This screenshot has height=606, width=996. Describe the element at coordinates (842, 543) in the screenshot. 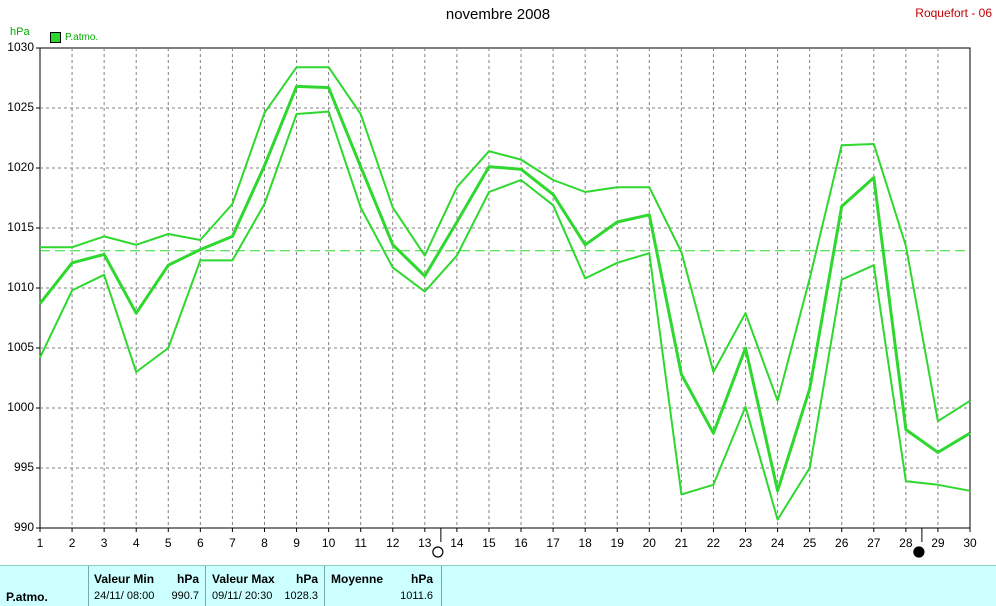

I see `x-tick-label: 26` at that location.